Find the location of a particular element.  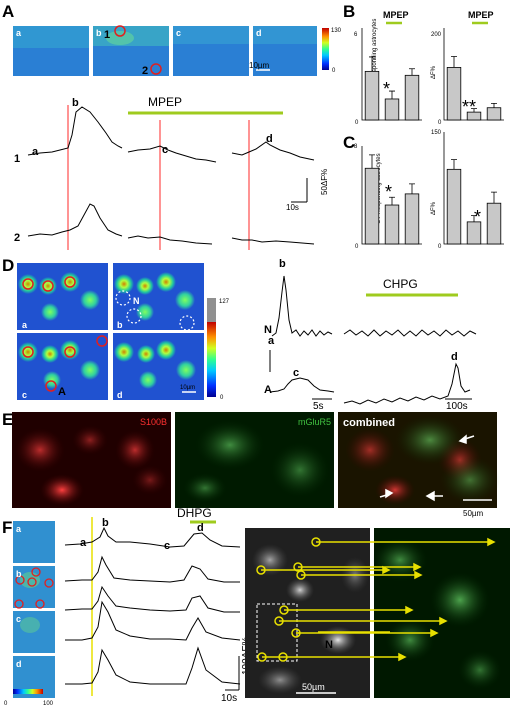

zoom-box is located at coordinates (277, 632).